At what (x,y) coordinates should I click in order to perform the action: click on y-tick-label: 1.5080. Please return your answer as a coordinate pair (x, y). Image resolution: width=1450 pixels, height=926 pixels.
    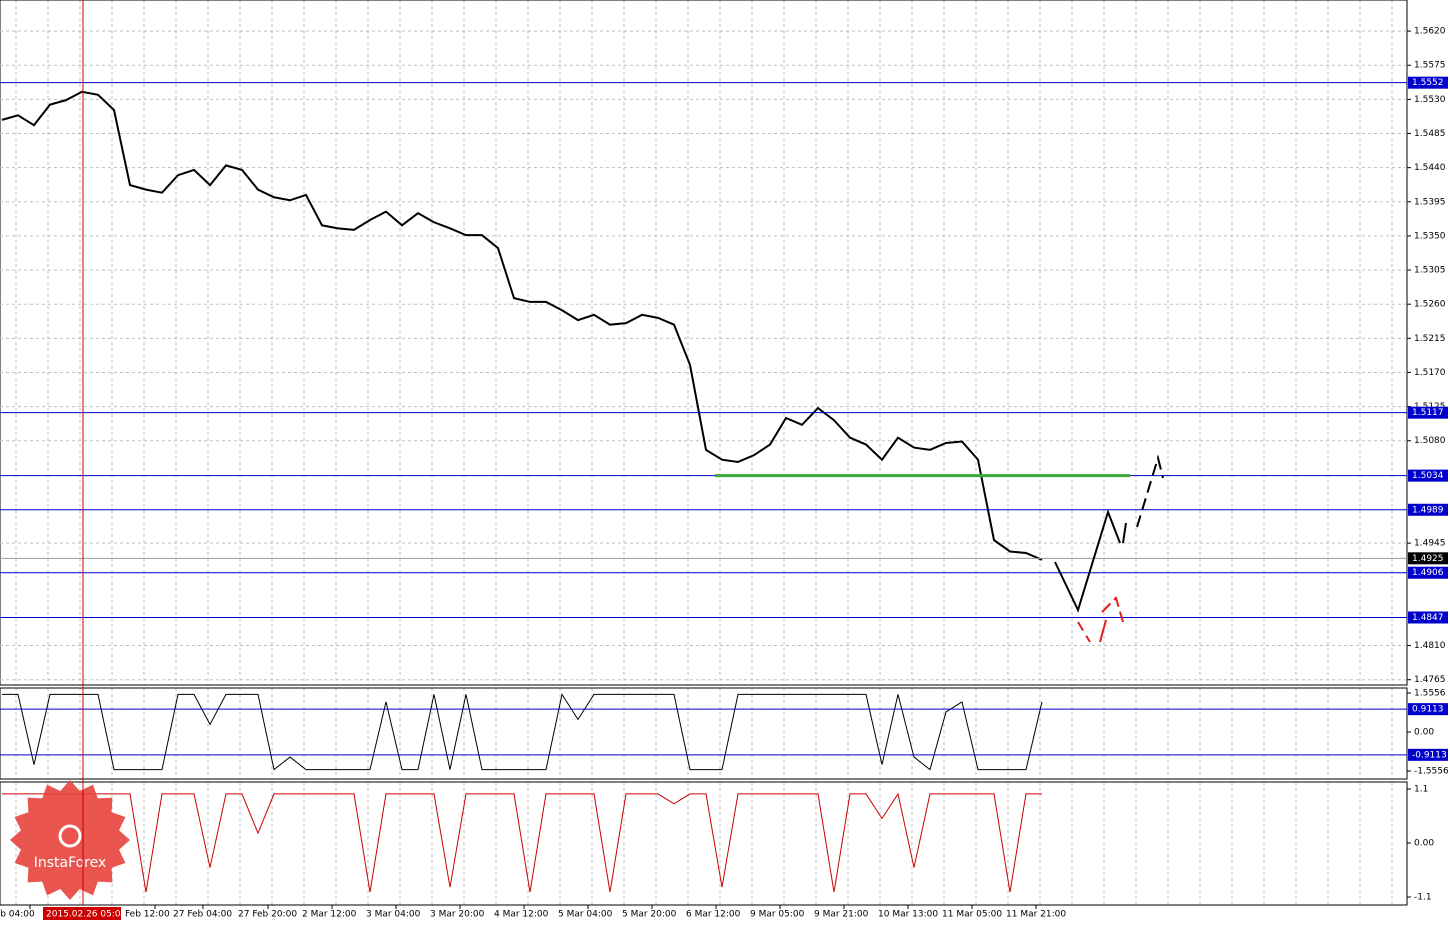
    Looking at the image, I should click on (1430, 441).